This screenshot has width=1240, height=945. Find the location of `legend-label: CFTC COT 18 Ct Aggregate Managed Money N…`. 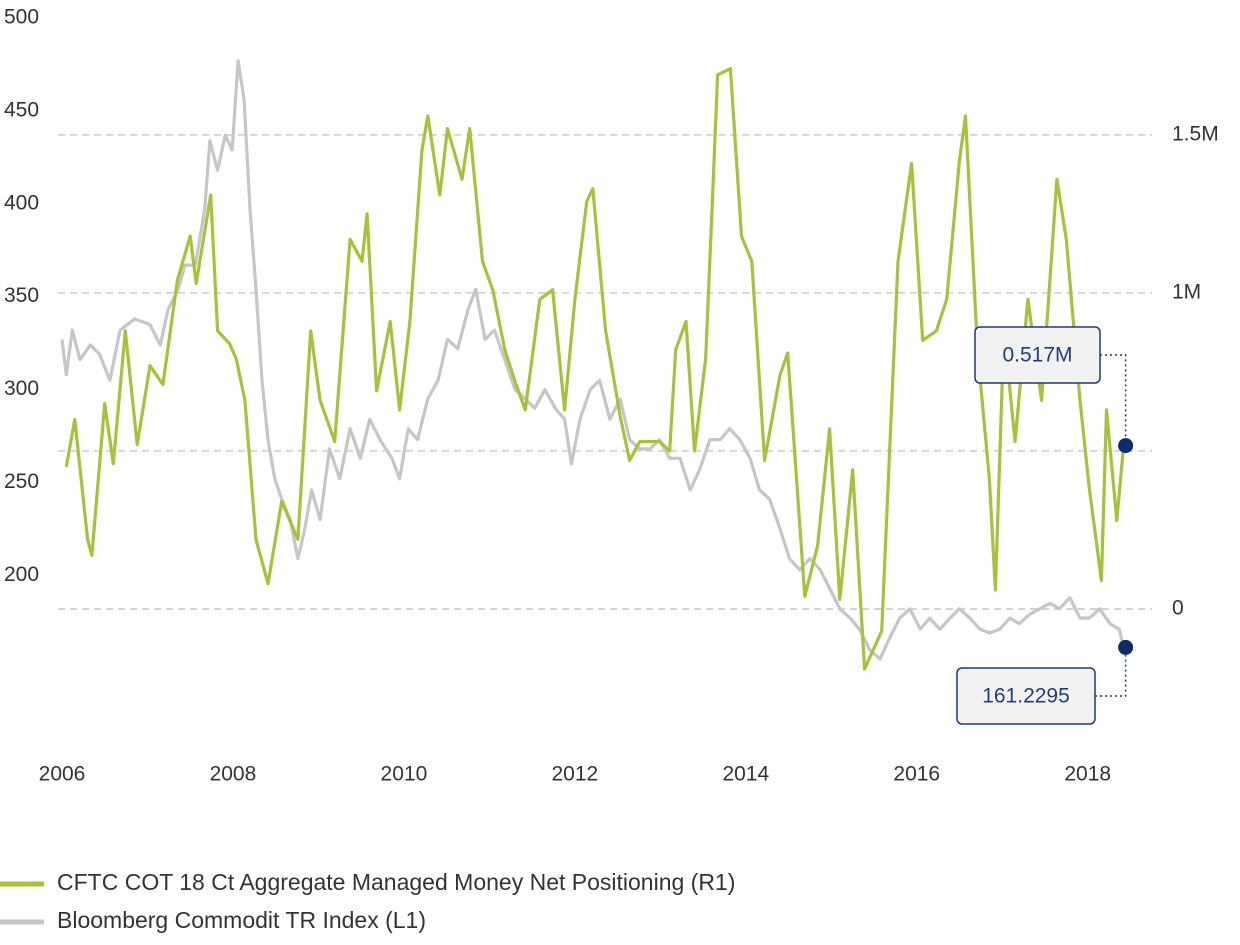

legend-label: CFTC COT 18 Ct Aggregate Managed Money N… is located at coordinates (396, 882).